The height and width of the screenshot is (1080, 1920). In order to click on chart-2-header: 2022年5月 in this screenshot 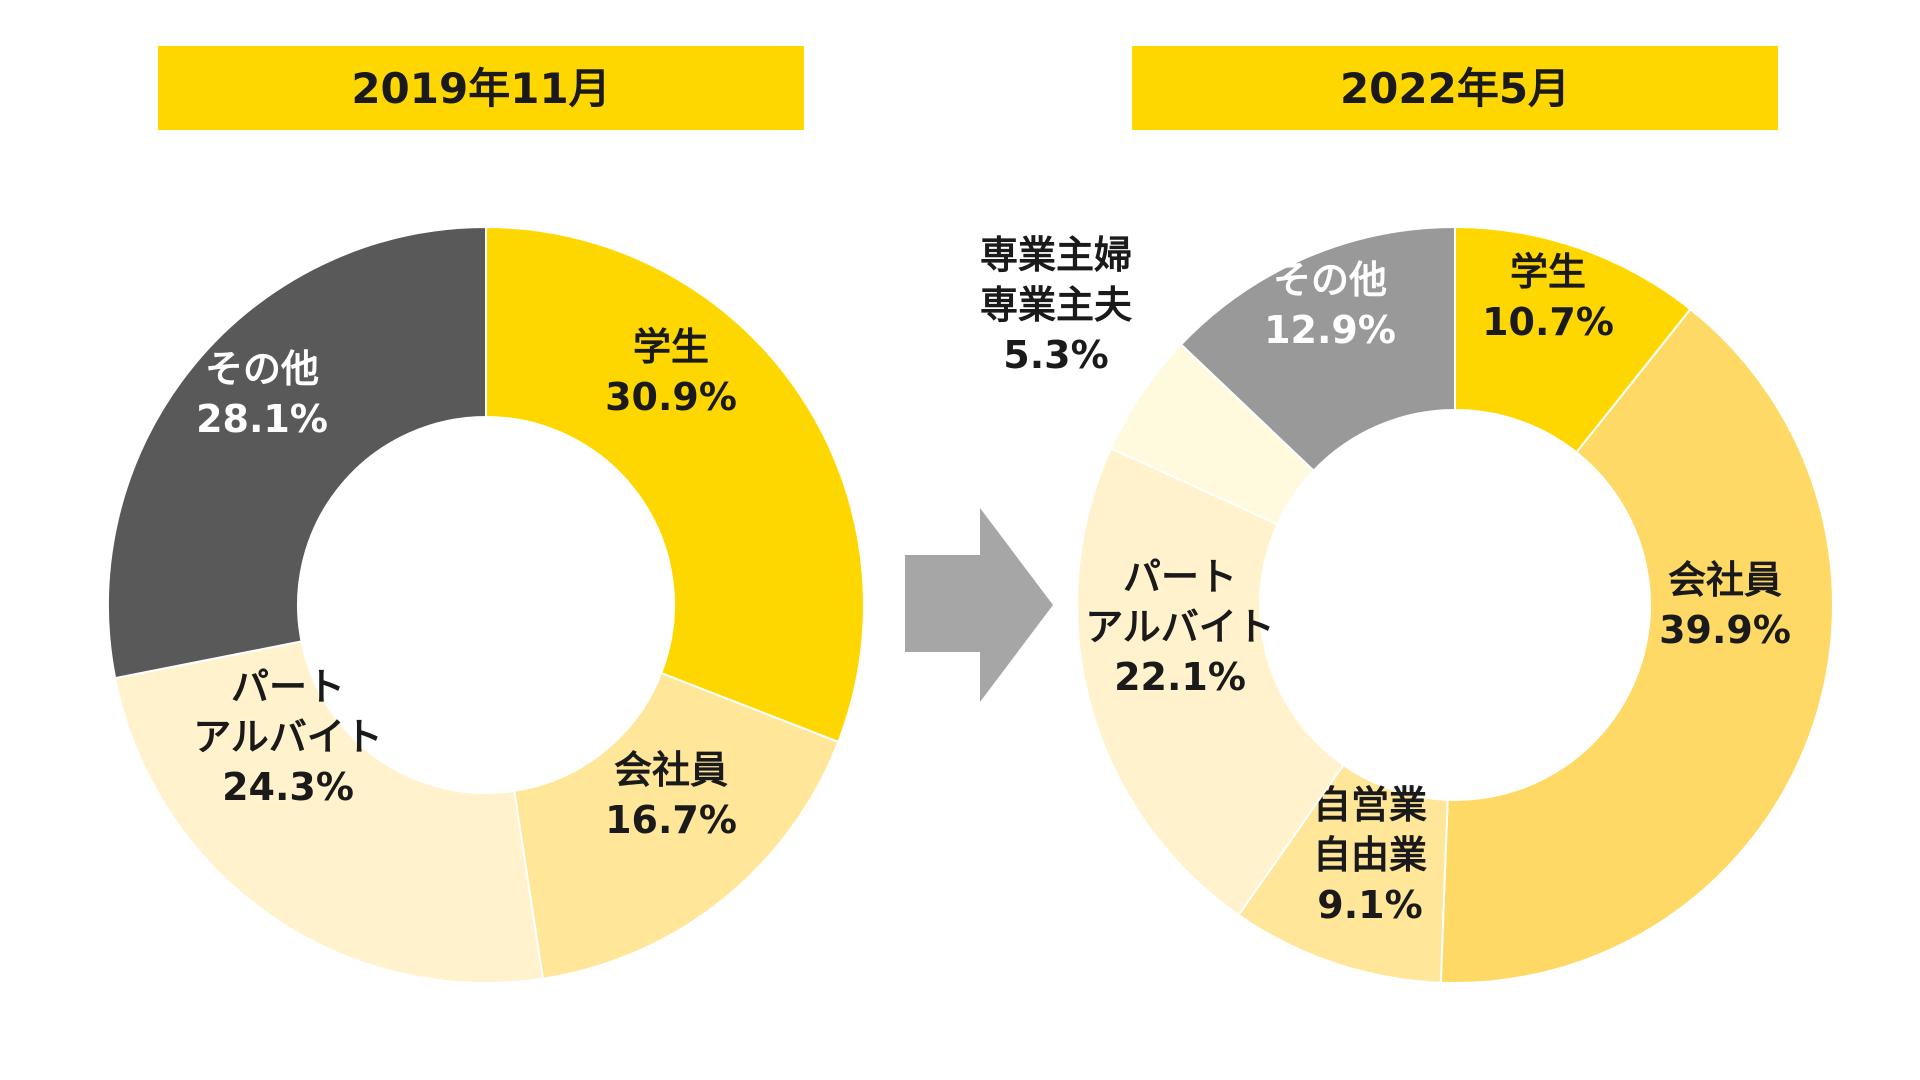, I will do `click(1455, 88)`.